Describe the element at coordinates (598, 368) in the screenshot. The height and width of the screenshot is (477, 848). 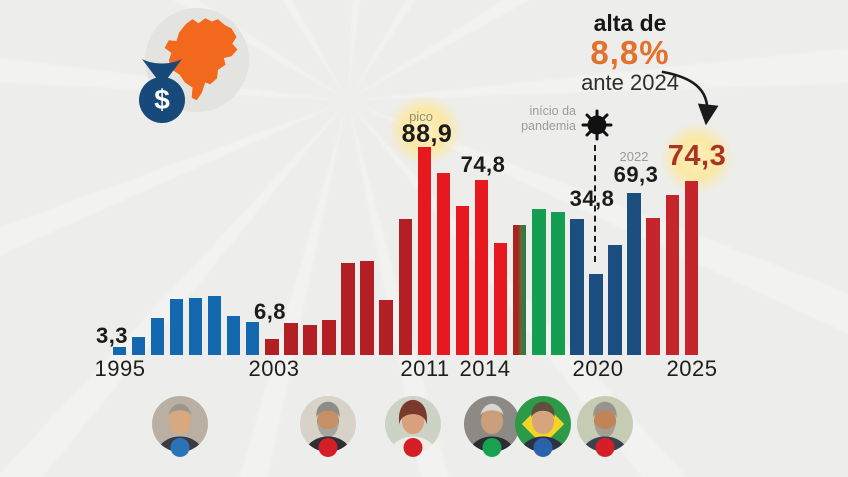
I see `x-tick-2020: 2020` at that location.